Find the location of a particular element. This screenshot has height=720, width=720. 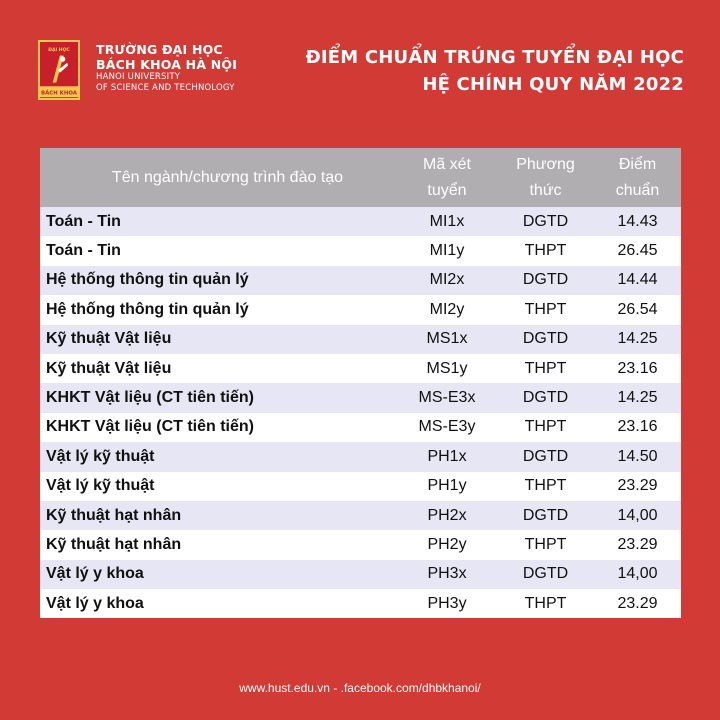

header-score-line2: chuẩn is located at coordinates (637, 190).